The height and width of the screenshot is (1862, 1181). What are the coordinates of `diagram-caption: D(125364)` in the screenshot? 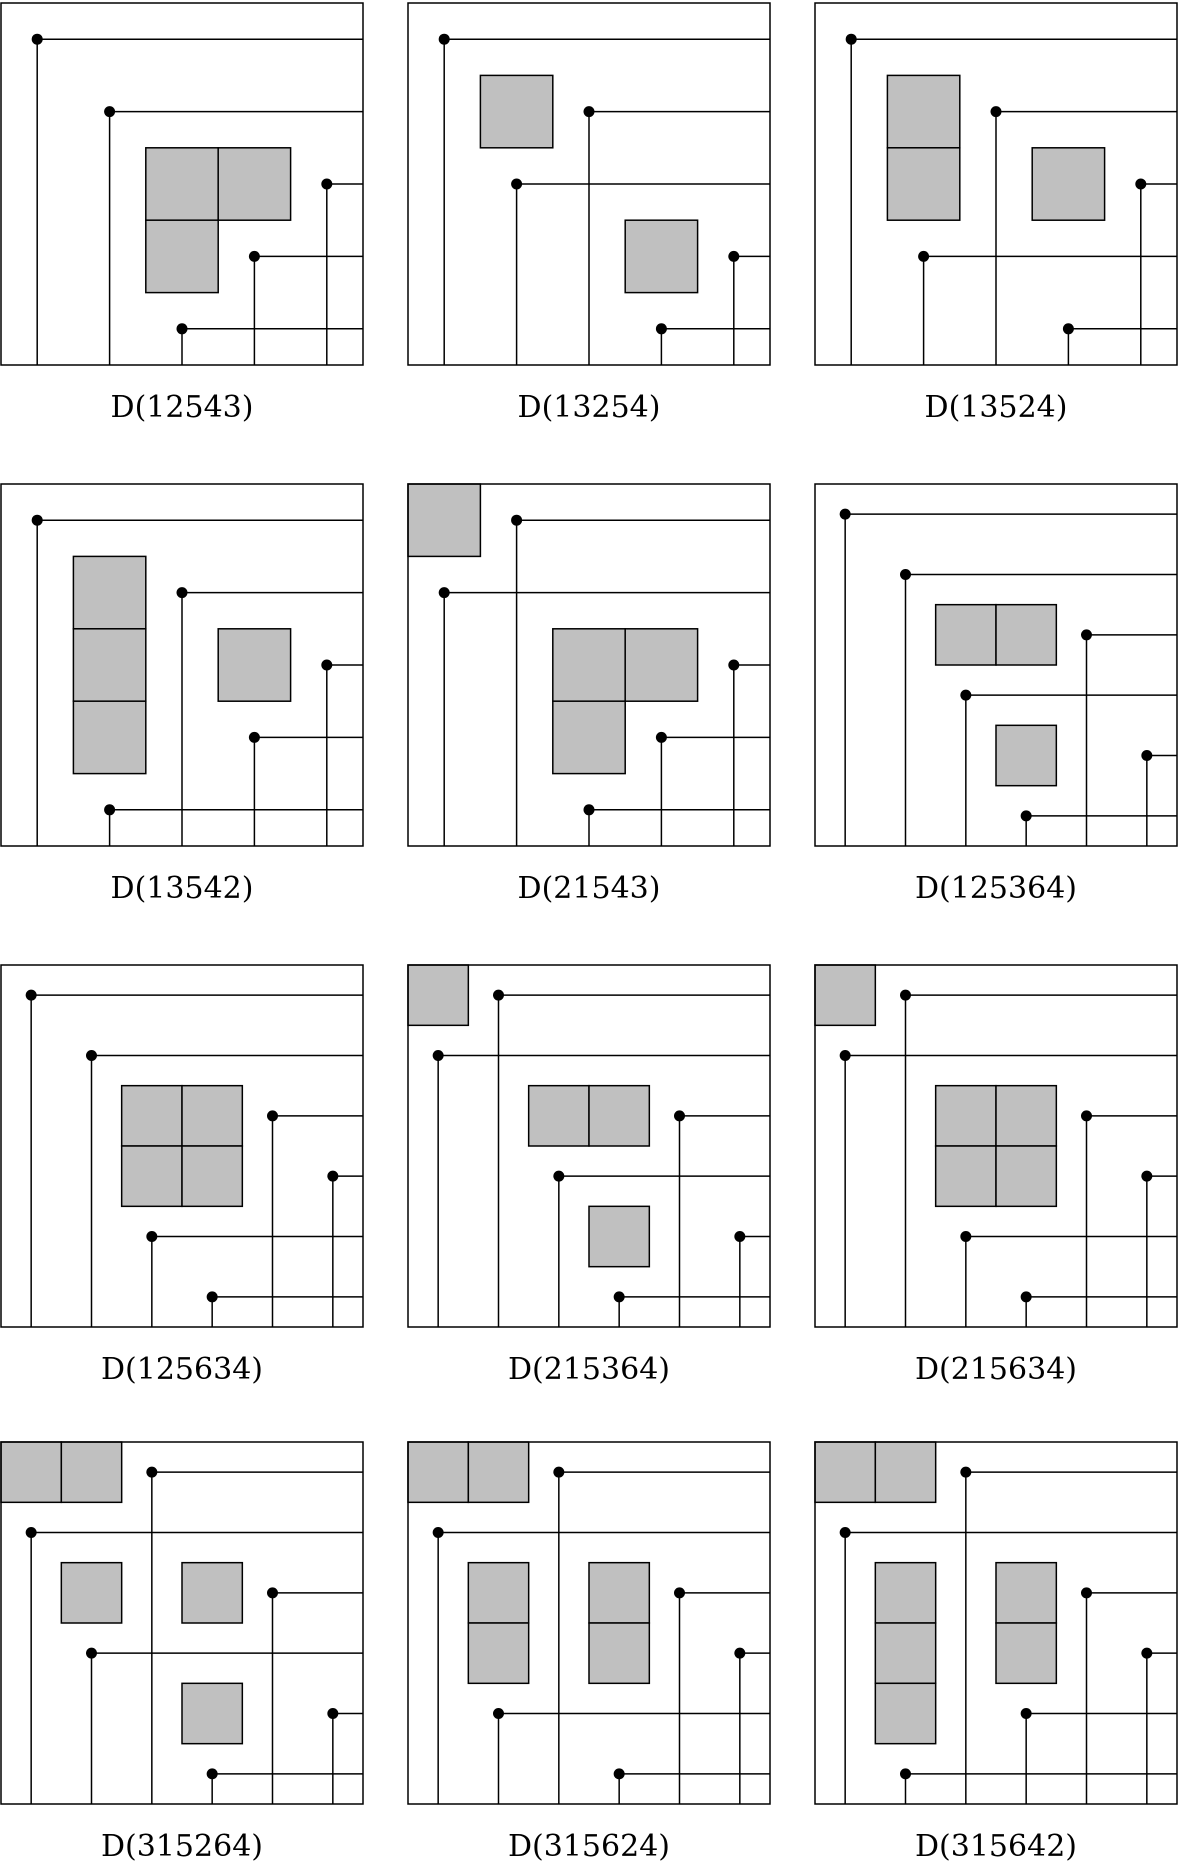 It's located at (996, 888).